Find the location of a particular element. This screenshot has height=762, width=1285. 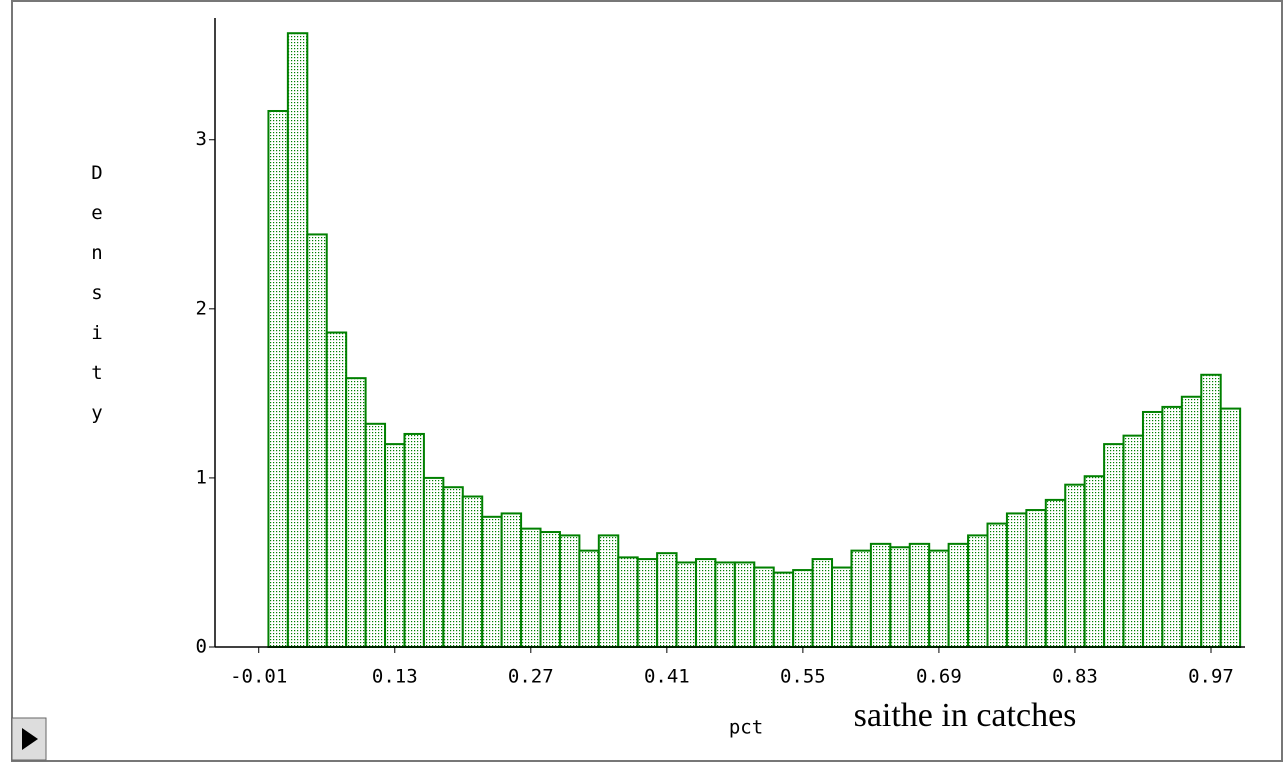

x-tick-label: 0.97 is located at coordinates (1211, 677).